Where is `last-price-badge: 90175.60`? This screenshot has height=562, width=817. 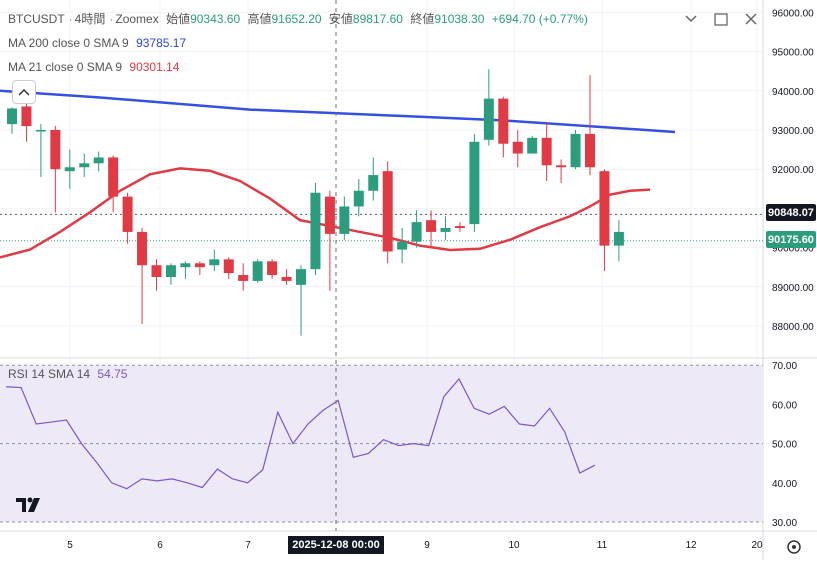
last-price-badge: 90175.60 is located at coordinates (791, 239).